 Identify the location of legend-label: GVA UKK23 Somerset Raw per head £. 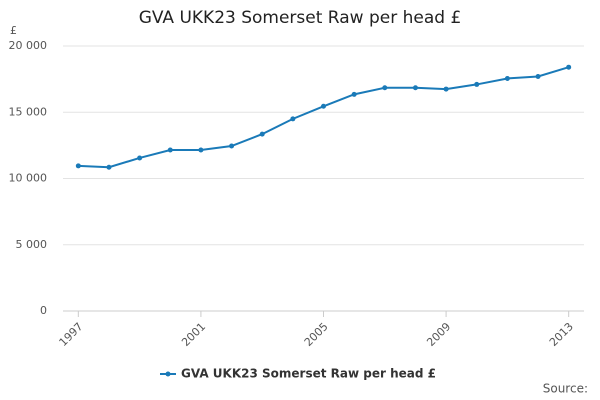
(308, 374).